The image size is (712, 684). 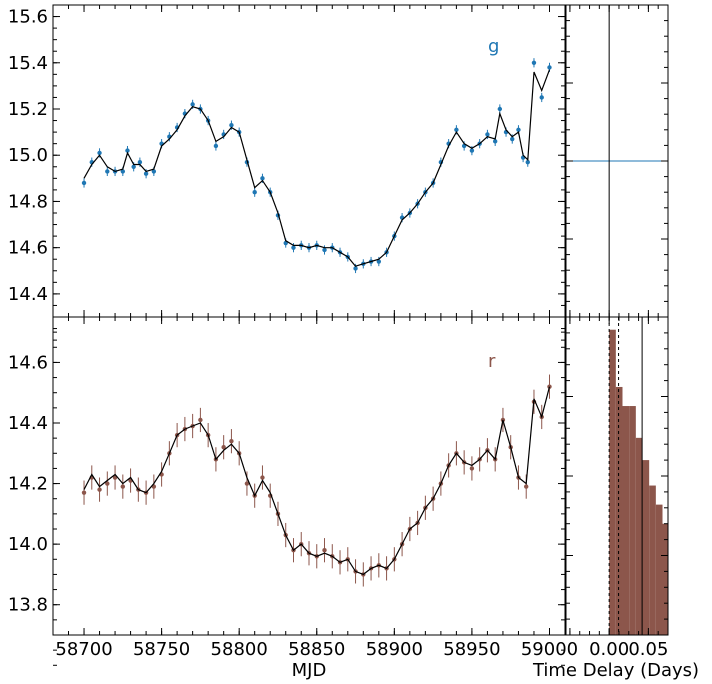 I want to click on x-axis-label-mjd: MJD, so click(x=309, y=670).